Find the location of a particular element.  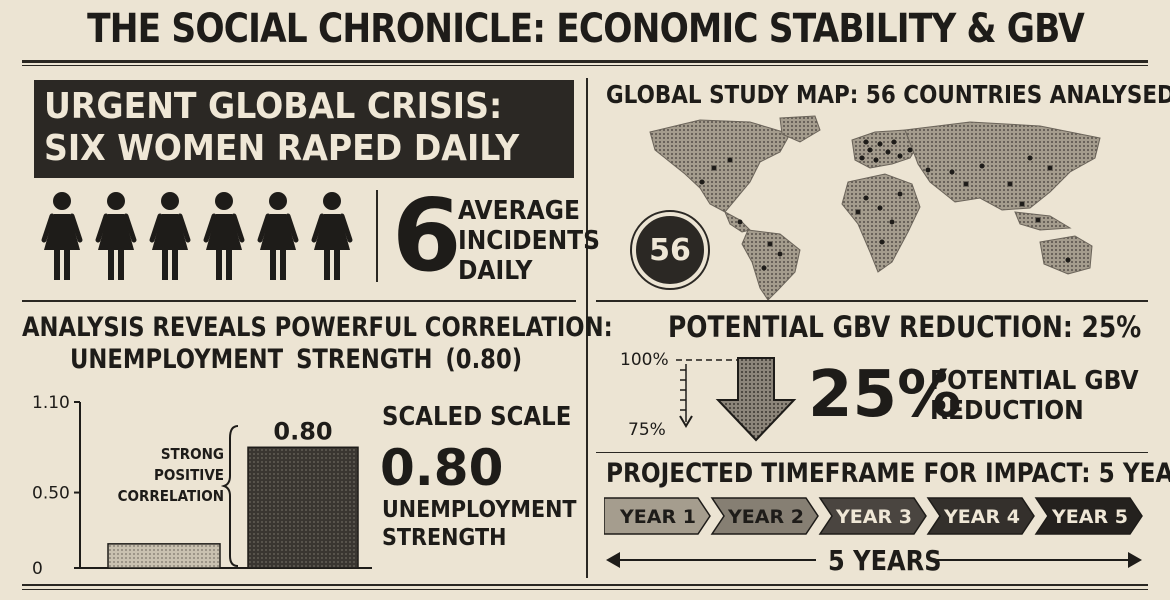

north-america-shape is located at coordinates (720, 166).